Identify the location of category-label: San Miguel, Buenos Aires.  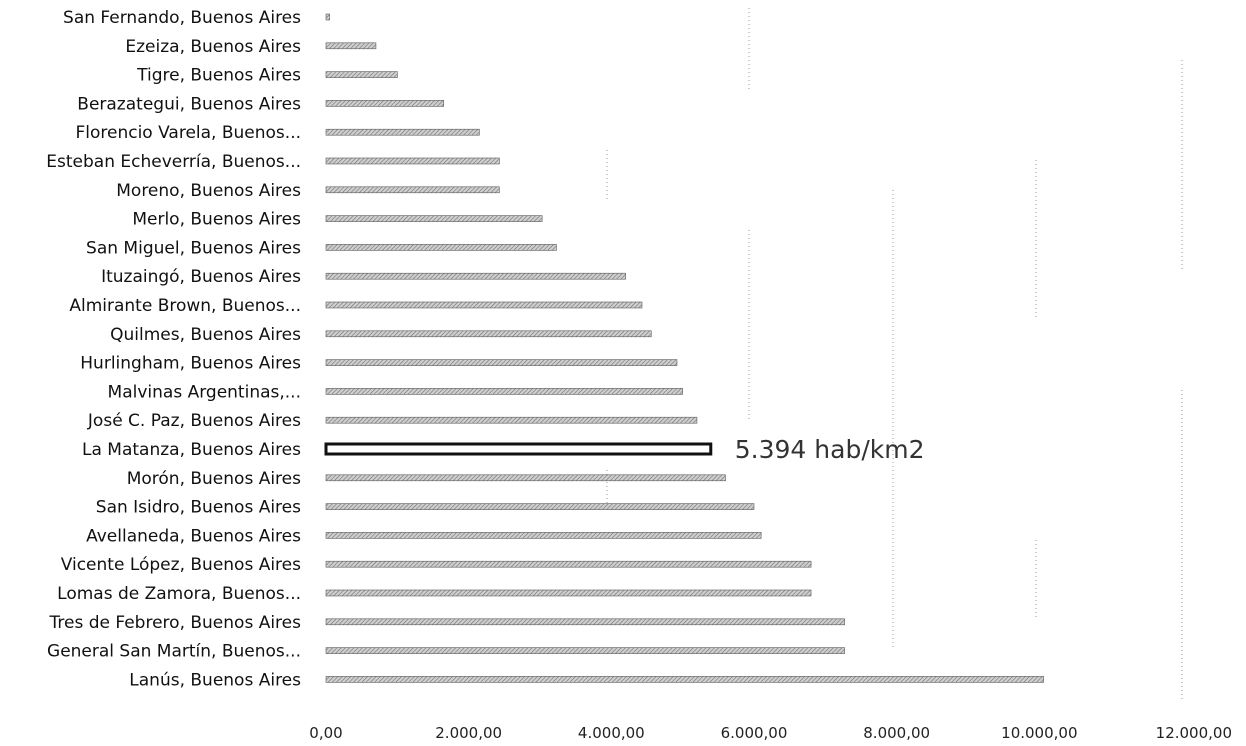
(193, 248).